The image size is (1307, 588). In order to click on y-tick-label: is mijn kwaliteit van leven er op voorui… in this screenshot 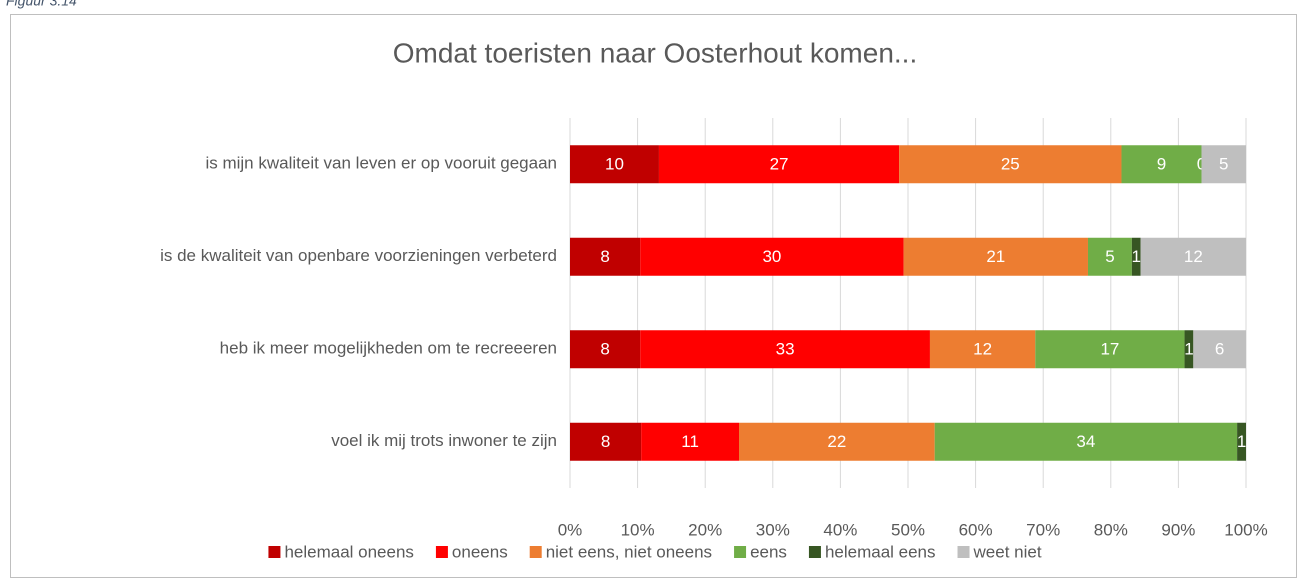, I will do `click(381, 163)`.